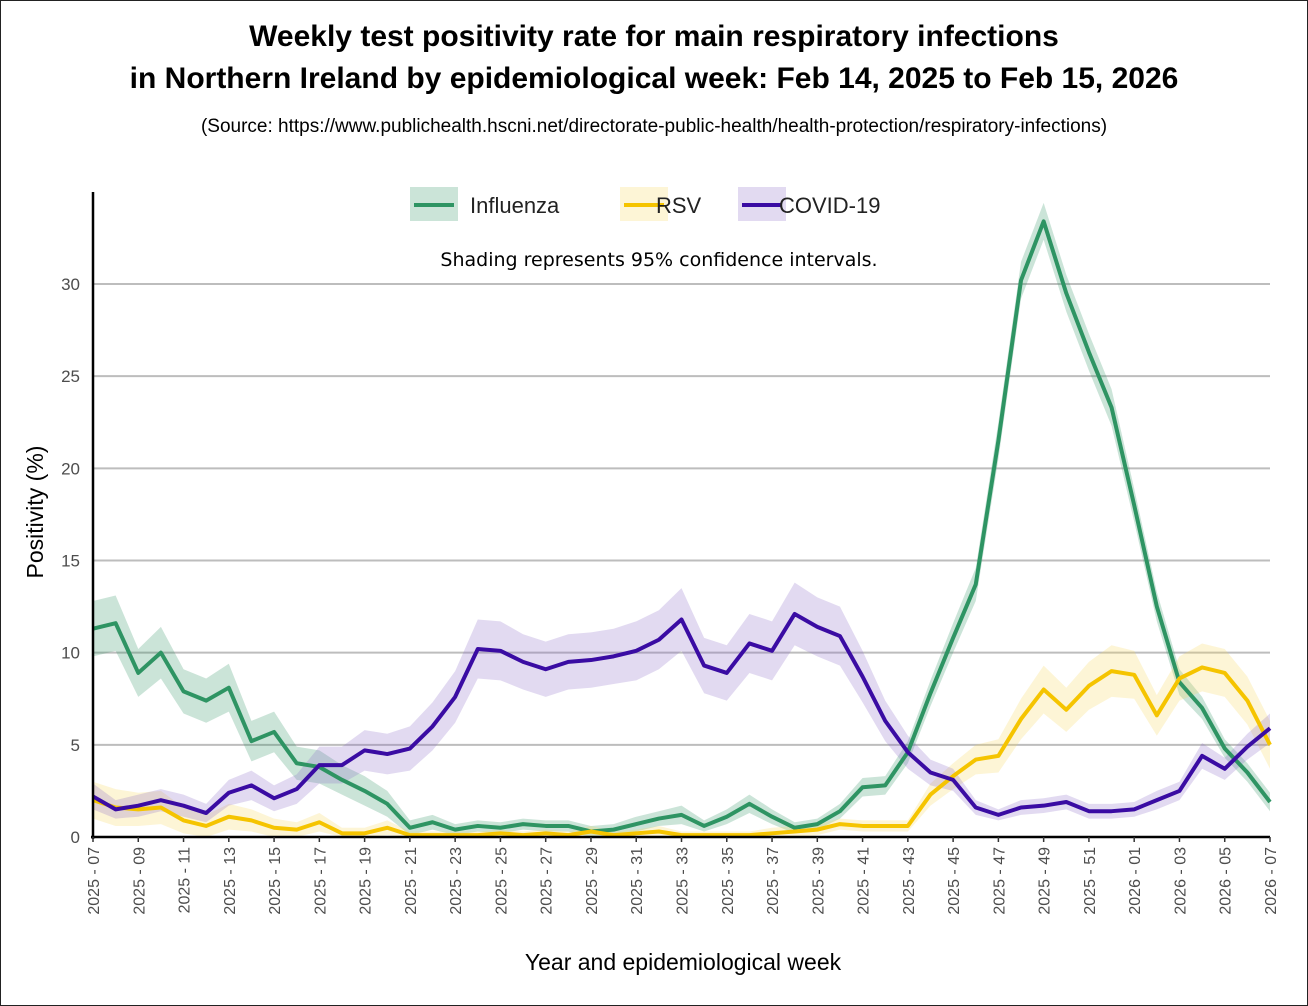  Describe the element at coordinates (683, 962) in the screenshot. I see `x-axis-title: Year and epidemiological week` at that location.